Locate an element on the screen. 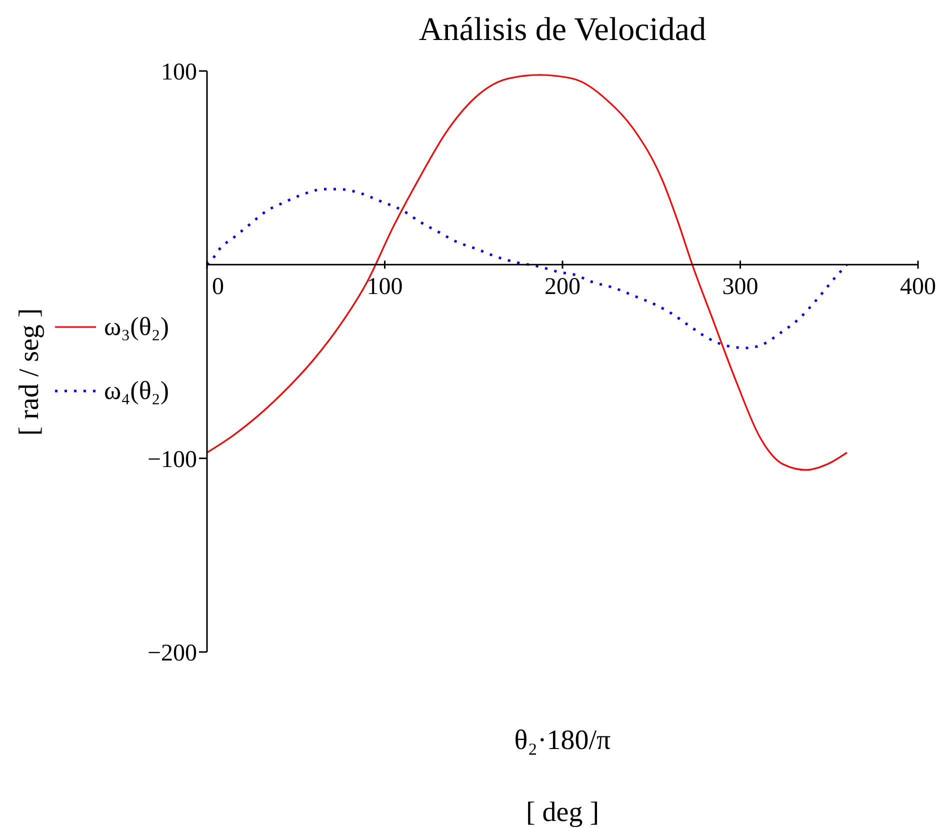 The height and width of the screenshot is (834, 948). x-tick-label: 200 is located at coordinates (562, 287).